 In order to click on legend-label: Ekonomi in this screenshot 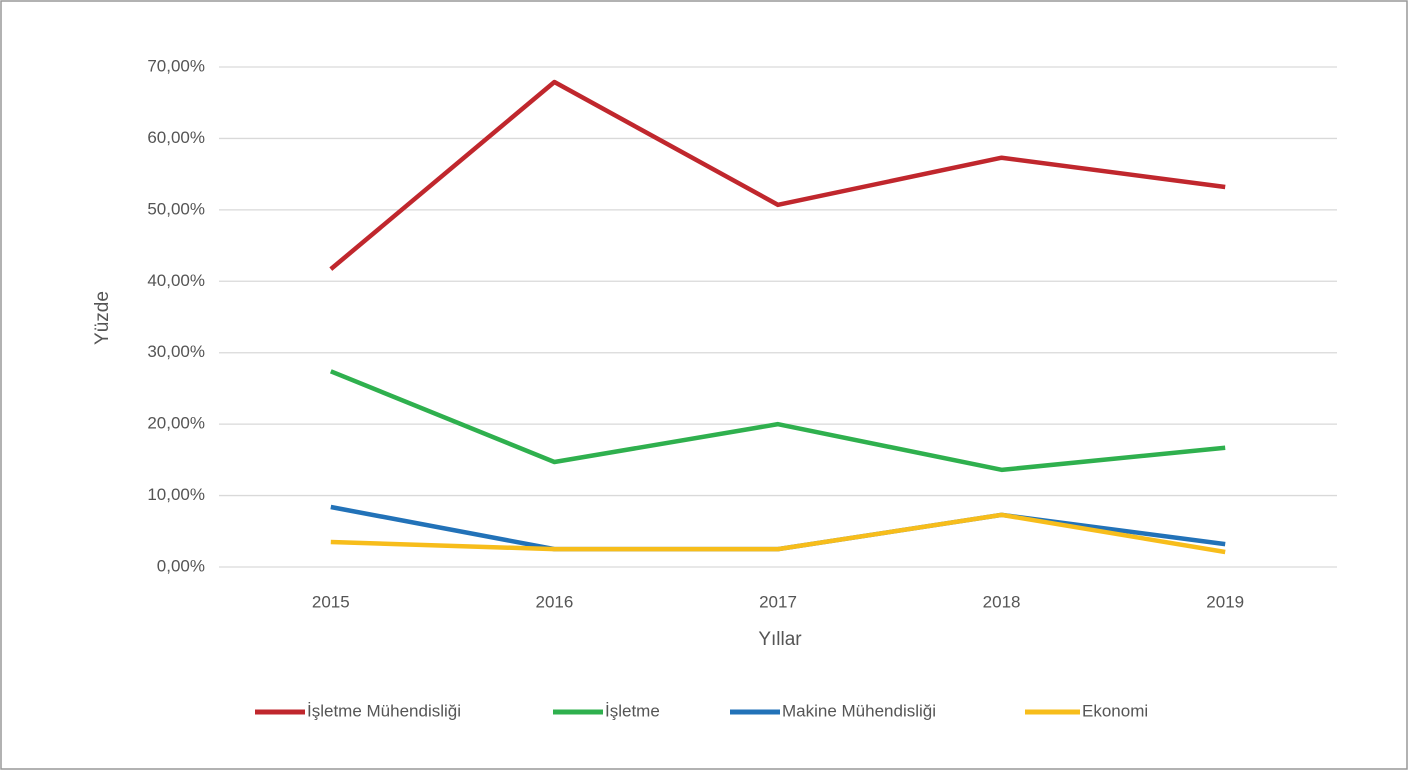, I will do `click(1115, 710)`.